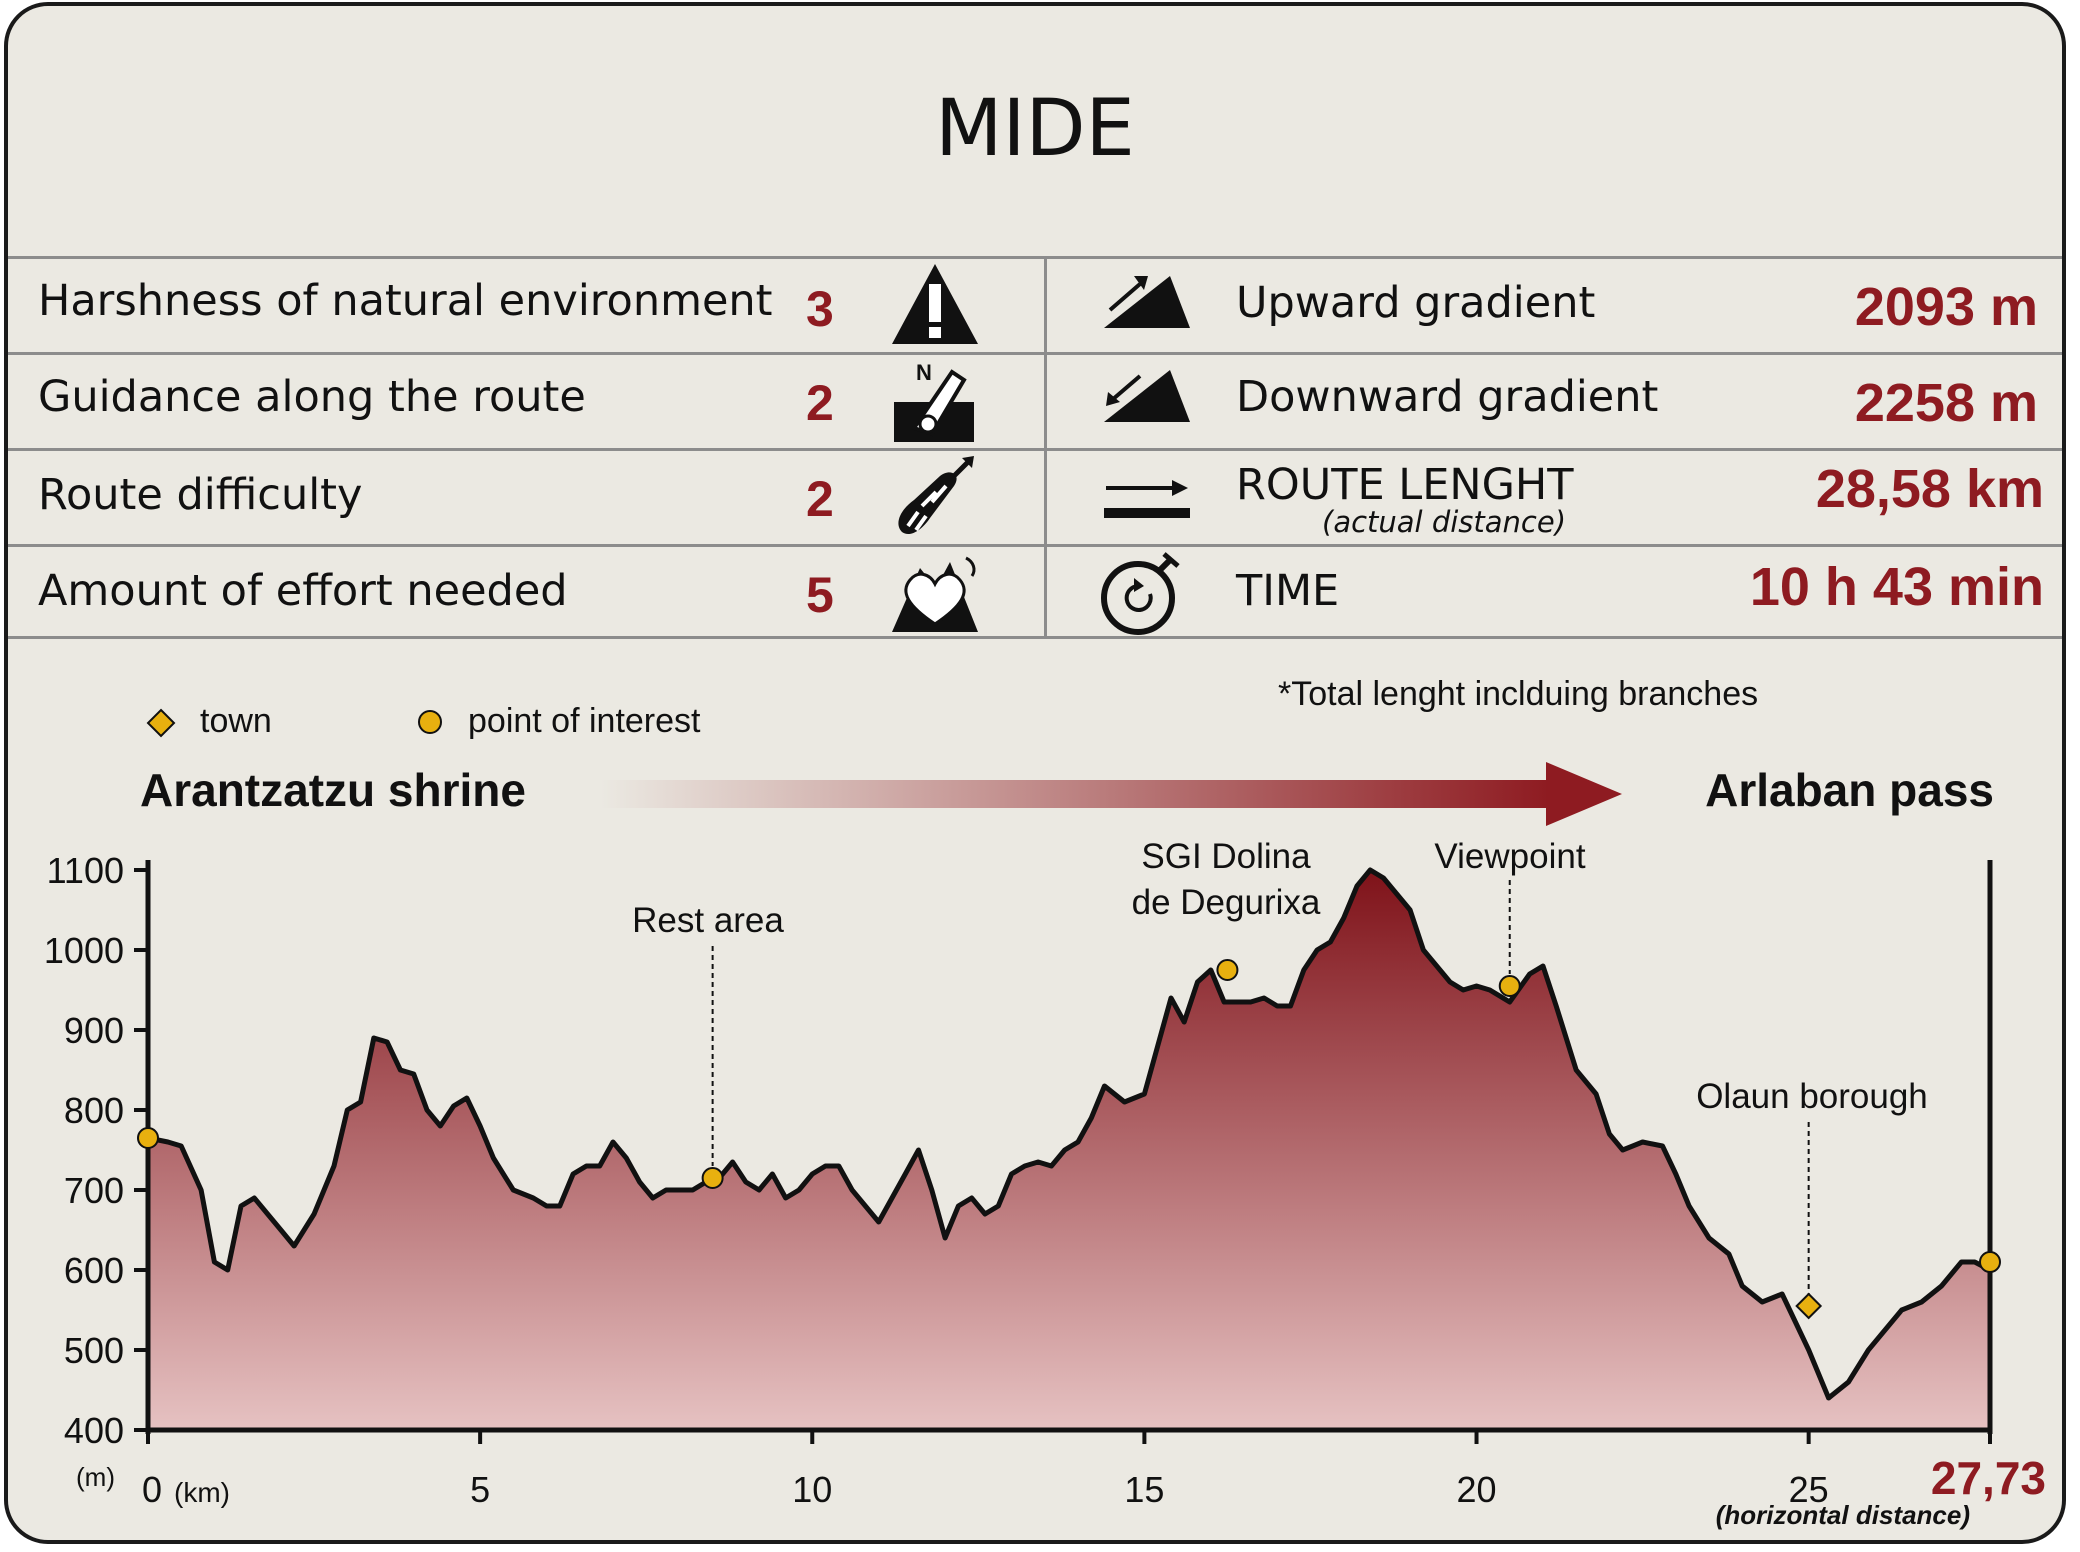  Describe the element at coordinates (152, 1489) in the screenshot. I see `x-tick-label: 0` at that location.